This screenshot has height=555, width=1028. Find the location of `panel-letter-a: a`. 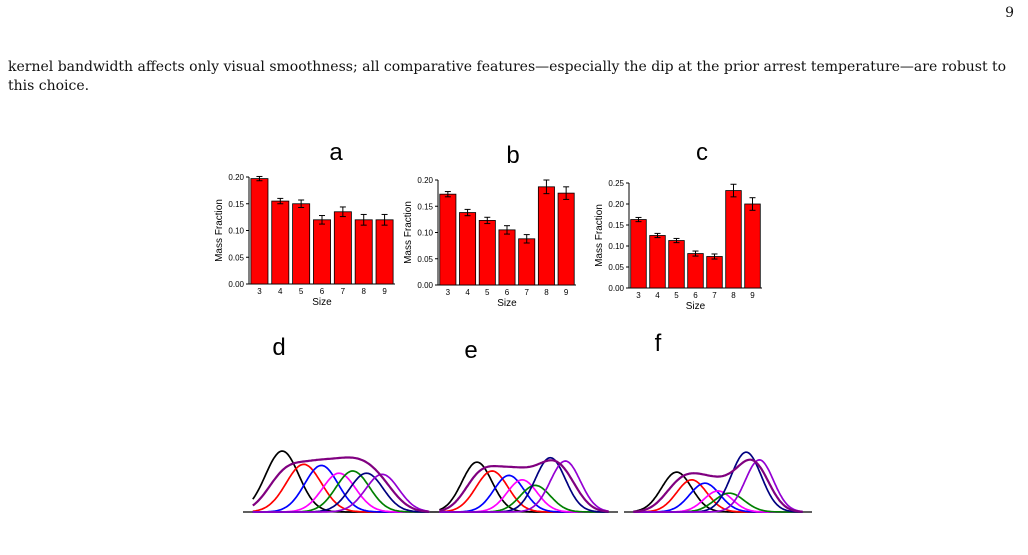

panel-letter-a: a is located at coordinates (336, 152).